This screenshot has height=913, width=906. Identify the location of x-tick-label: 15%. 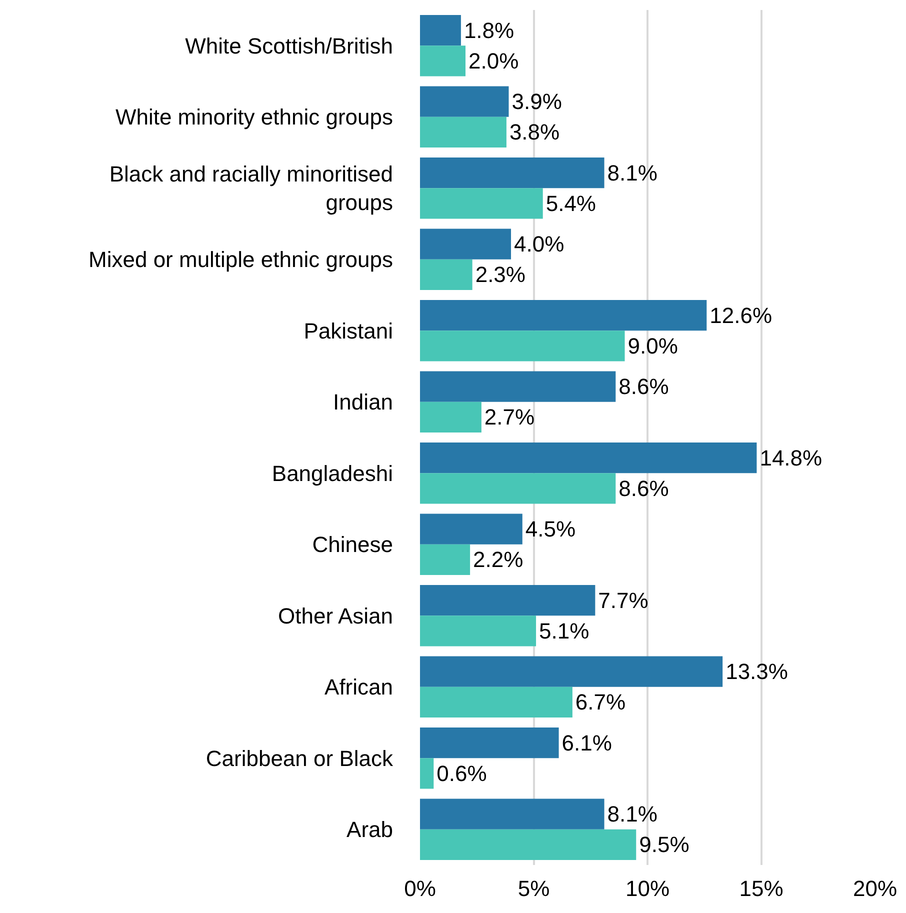
(761, 888).